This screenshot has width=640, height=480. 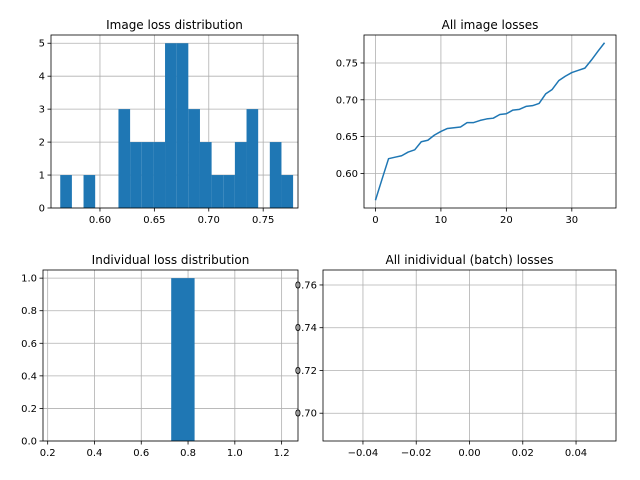 I want to click on p4-ytick-label-3: 0.76, so click(x=306, y=285).